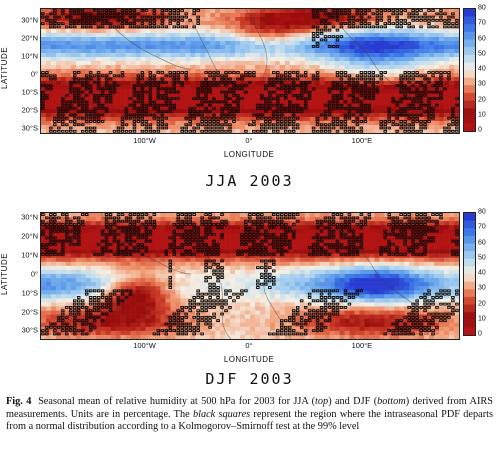  I want to click on x-axis-title: LONGITUDE, so click(249, 154).